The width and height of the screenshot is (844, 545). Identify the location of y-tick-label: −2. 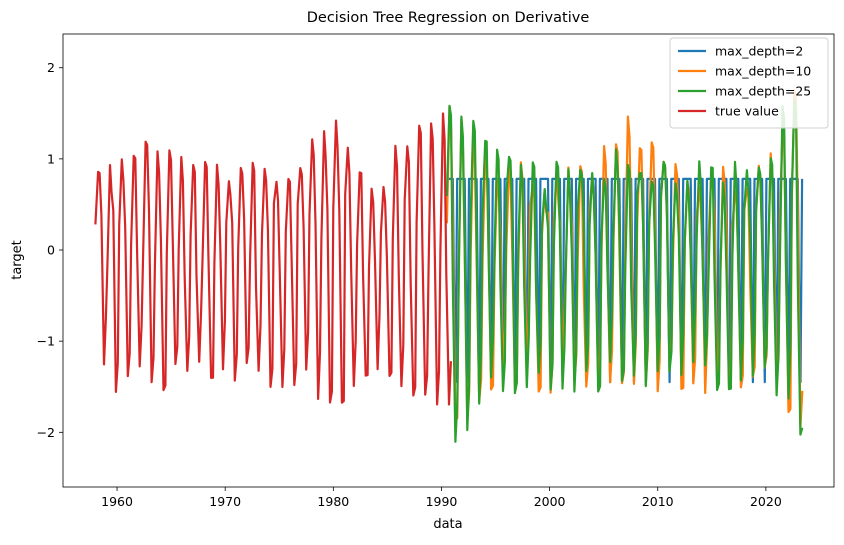
(46, 432).